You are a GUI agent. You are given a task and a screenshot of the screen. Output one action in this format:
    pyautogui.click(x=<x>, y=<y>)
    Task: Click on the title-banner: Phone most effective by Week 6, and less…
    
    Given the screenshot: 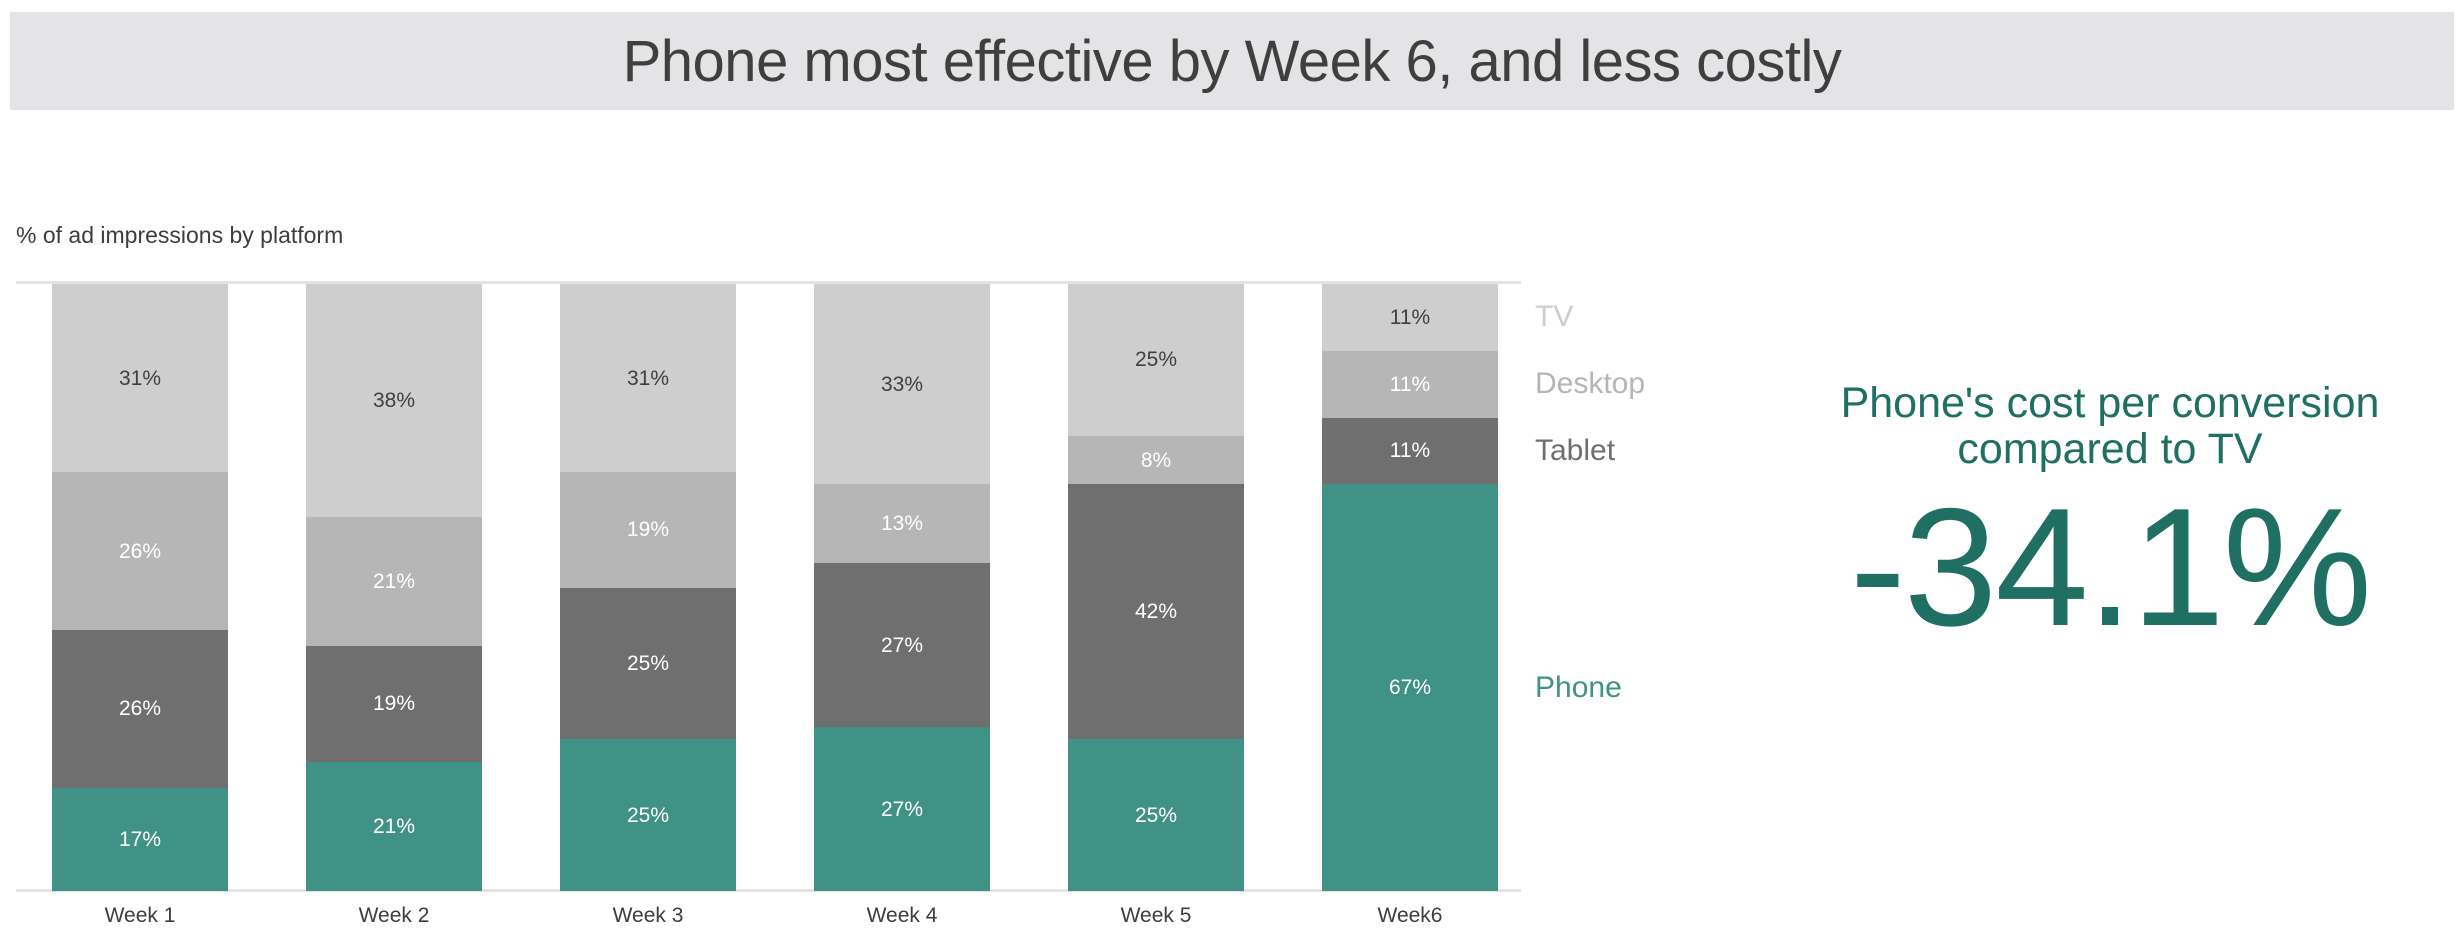 What is the action you would take?
    pyautogui.click(x=1232, y=61)
    